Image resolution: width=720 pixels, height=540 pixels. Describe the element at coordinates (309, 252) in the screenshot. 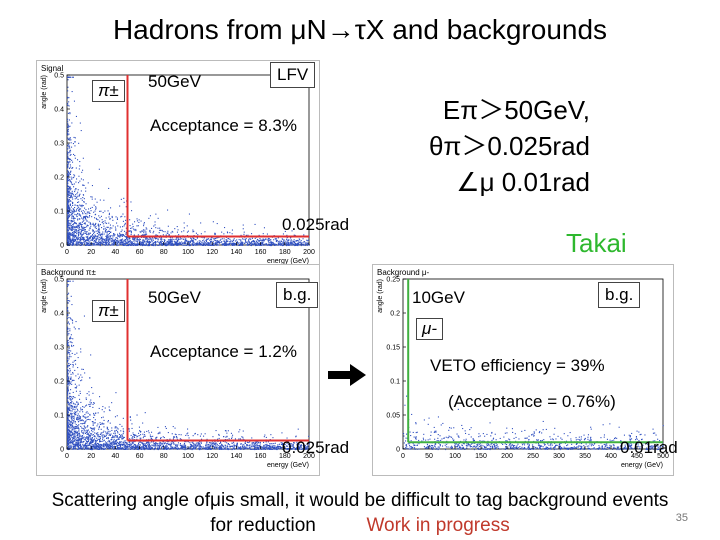

I see `x-tick-label: 200` at that location.